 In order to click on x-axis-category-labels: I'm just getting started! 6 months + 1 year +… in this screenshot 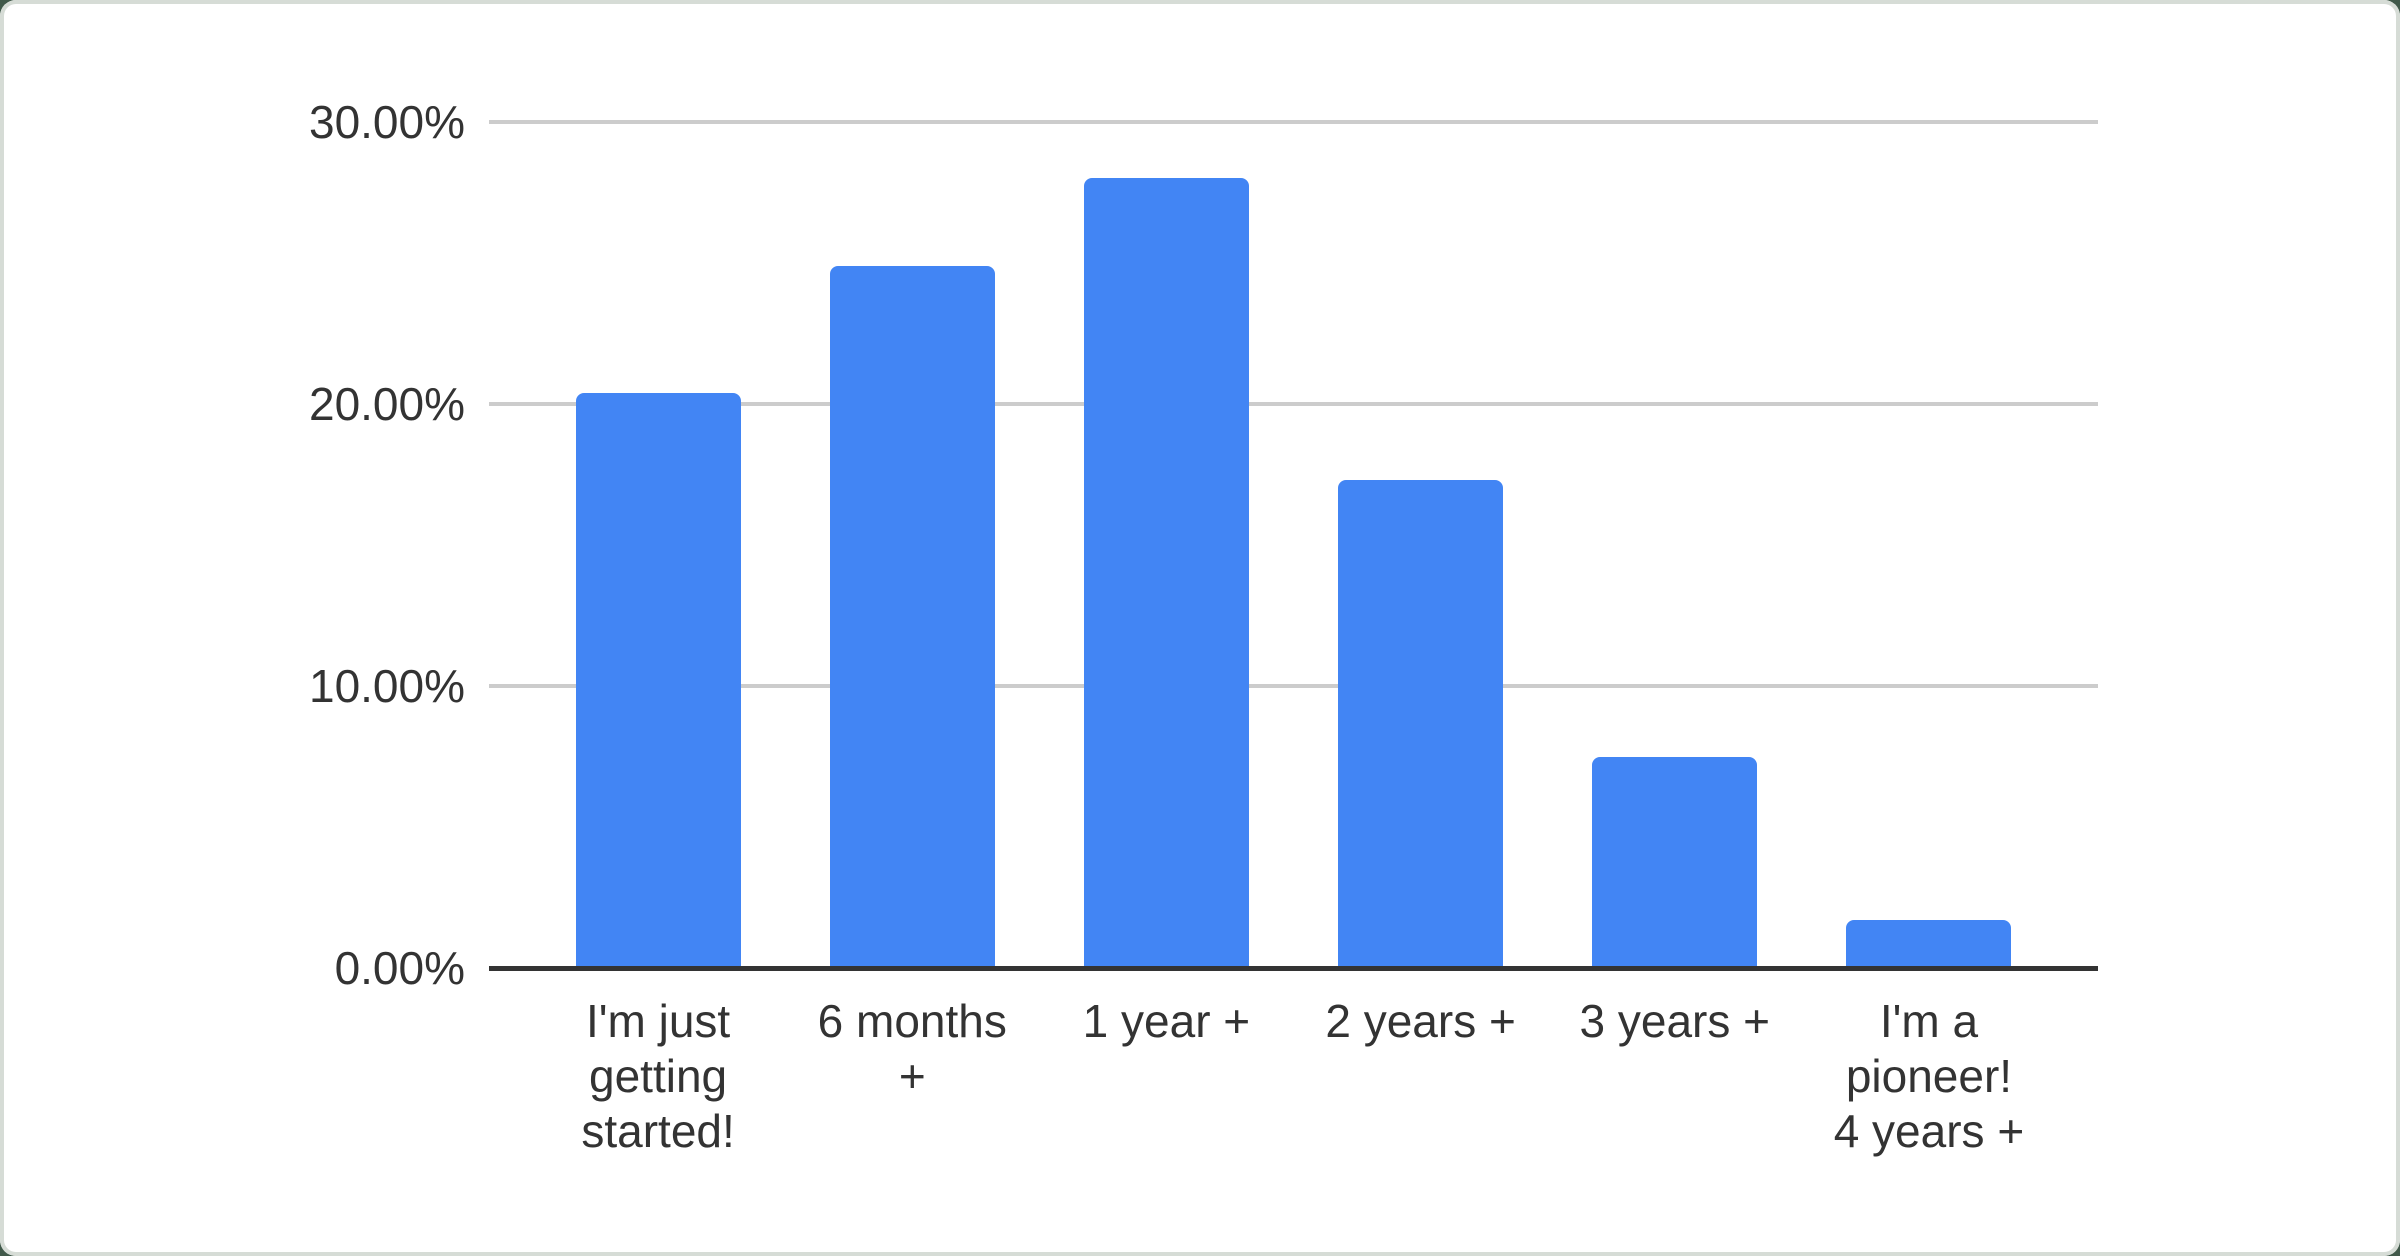, I will do `click(1293, 1076)`.